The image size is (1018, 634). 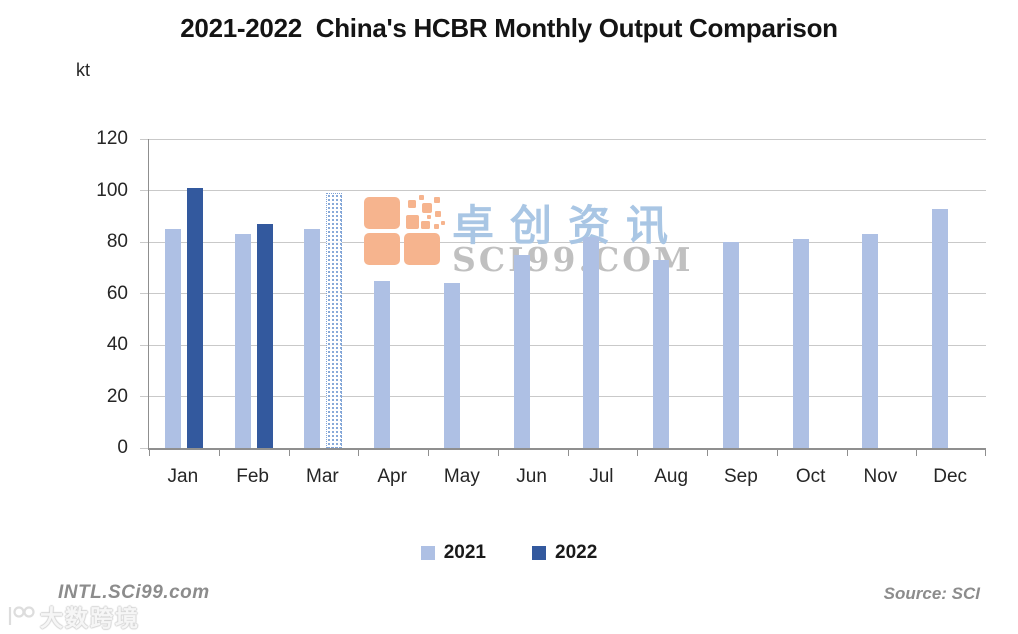 What do you see at coordinates (931, 593) in the screenshot?
I see `footer-source-text: Source: SCI` at bounding box center [931, 593].